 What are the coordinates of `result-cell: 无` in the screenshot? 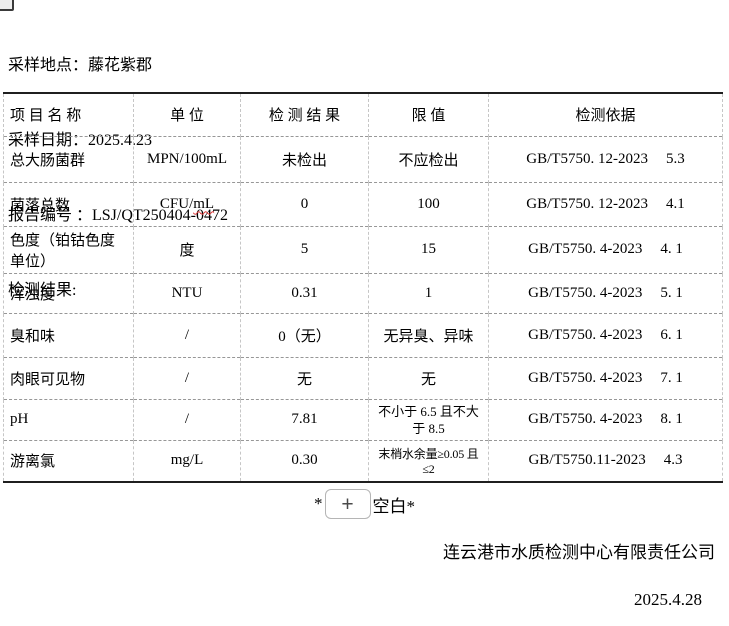 It's located at (304, 377).